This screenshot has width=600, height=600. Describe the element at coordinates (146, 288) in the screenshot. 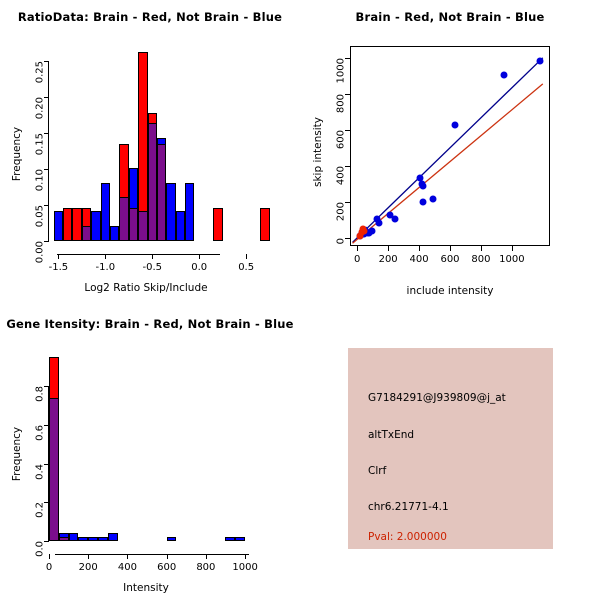

I see `ratio-histogram-xlabel: Log2 Ratio Skip/Include` at that location.